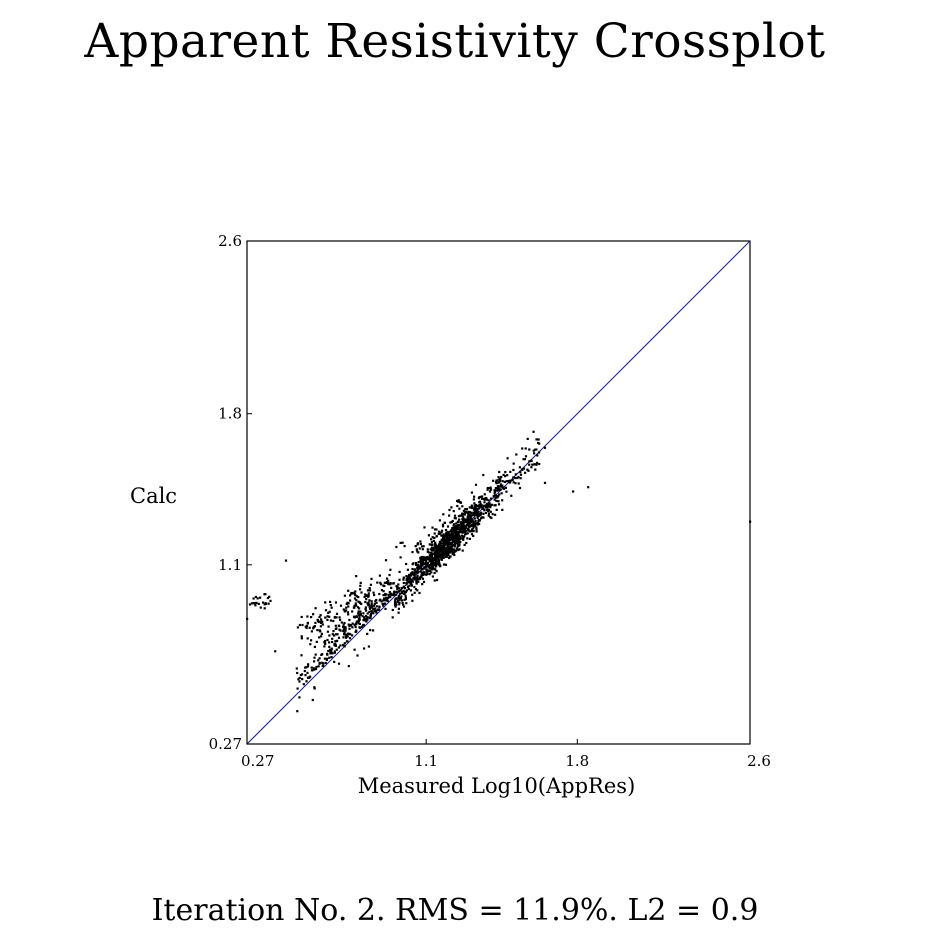  I want to click on x-tick-label: 0.27, so click(257, 761).